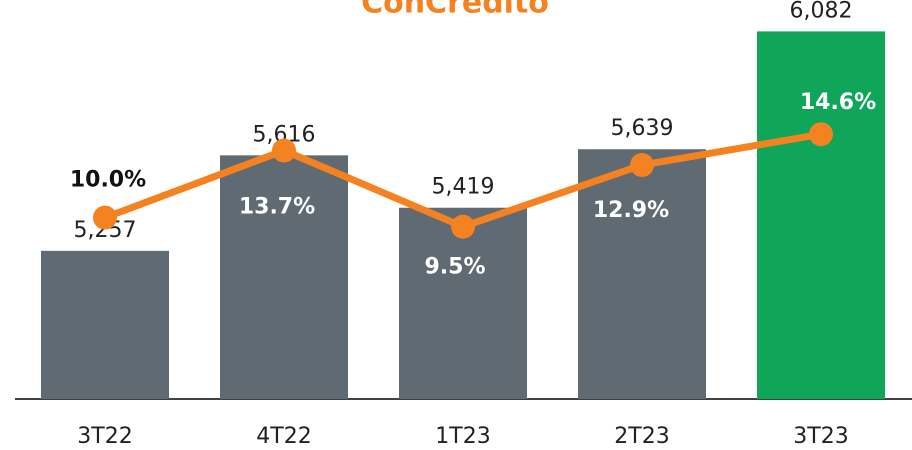  Describe the element at coordinates (820, 436) in the screenshot. I see `x-tick-label: 3T23` at that location.